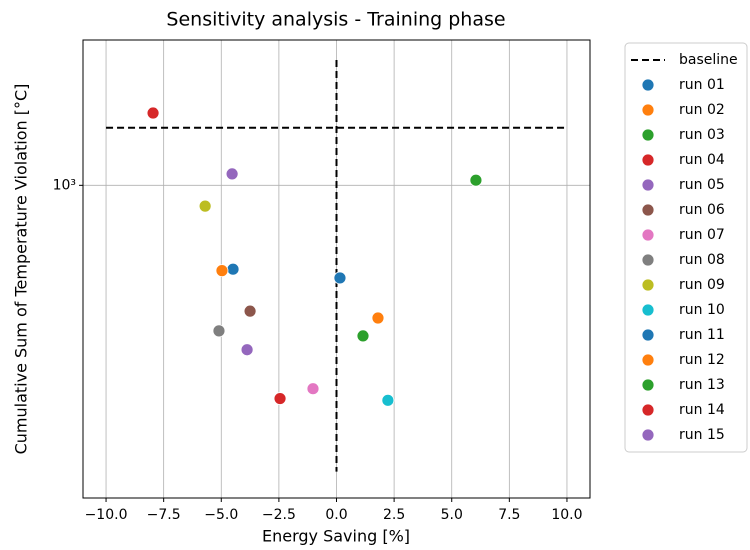 This screenshot has height=550, width=750. I want to click on x-tick-label: 2.5, so click(394, 515).